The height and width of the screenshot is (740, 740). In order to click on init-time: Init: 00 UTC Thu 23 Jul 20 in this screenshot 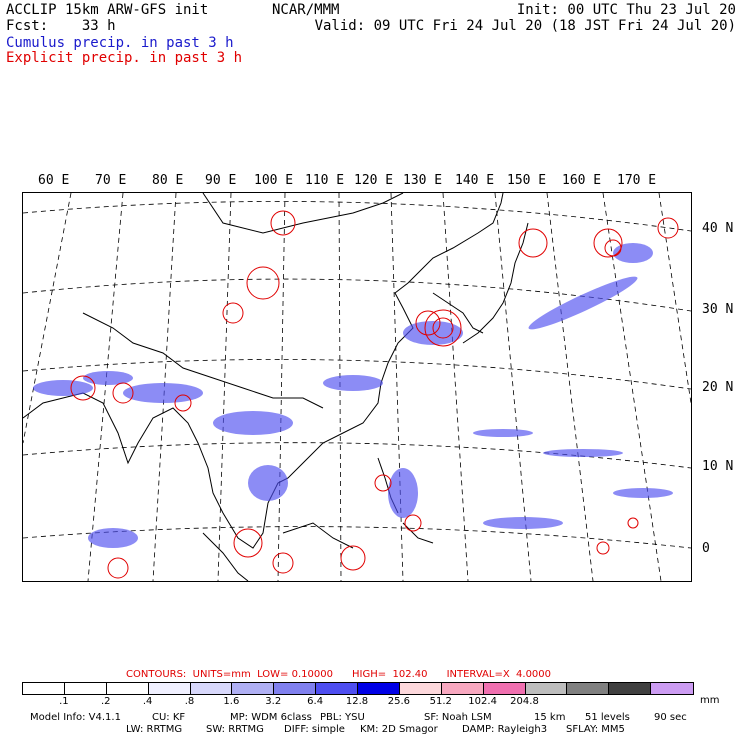, I will do `click(626, 10)`.